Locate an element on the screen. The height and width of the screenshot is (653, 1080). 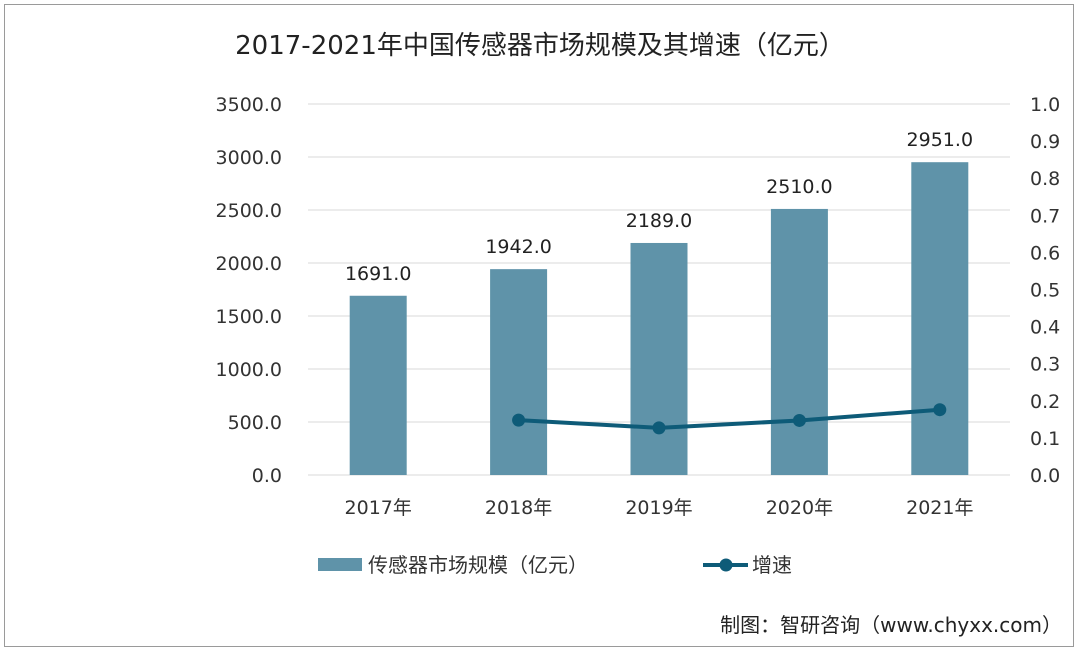
right-tick-label: 0.2 is located at coordinates (1045, 402).